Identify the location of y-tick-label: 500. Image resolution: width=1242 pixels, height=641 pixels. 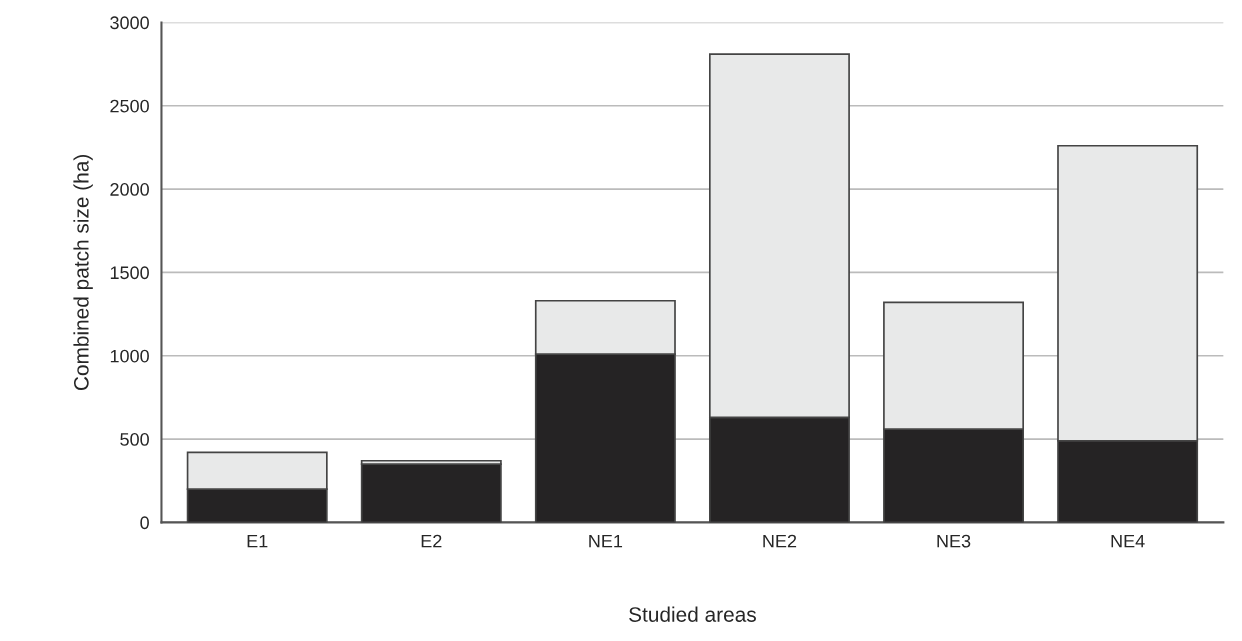
(134, 439).